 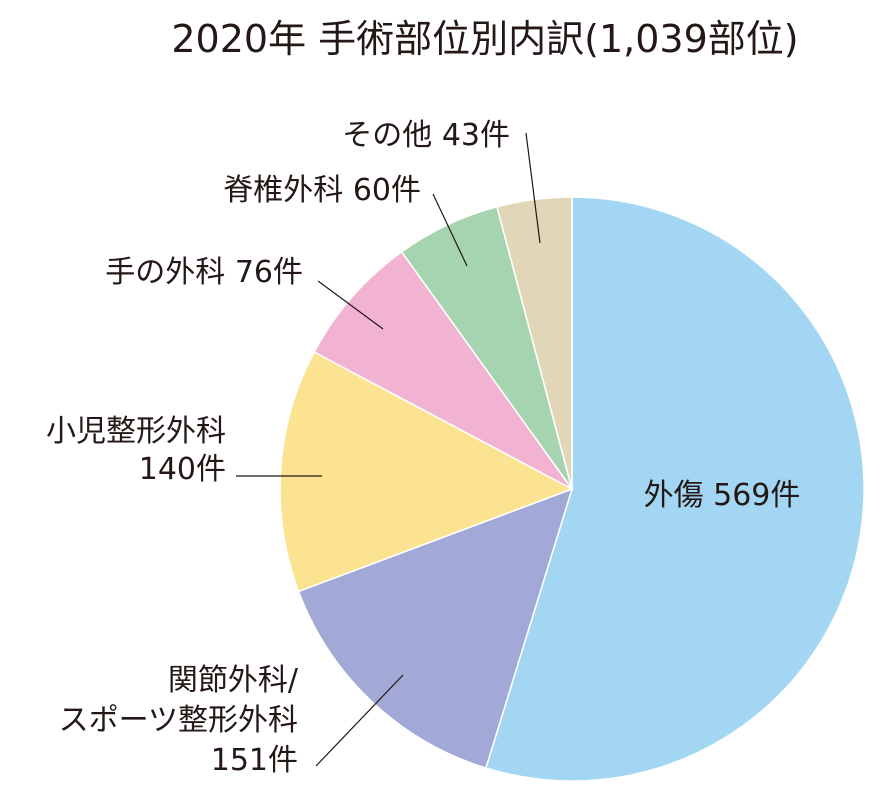 What do you see at coordinates (254, 760) in the screenshot?
I see `slice-label-line: 151件` at bounding box center [254, 760].